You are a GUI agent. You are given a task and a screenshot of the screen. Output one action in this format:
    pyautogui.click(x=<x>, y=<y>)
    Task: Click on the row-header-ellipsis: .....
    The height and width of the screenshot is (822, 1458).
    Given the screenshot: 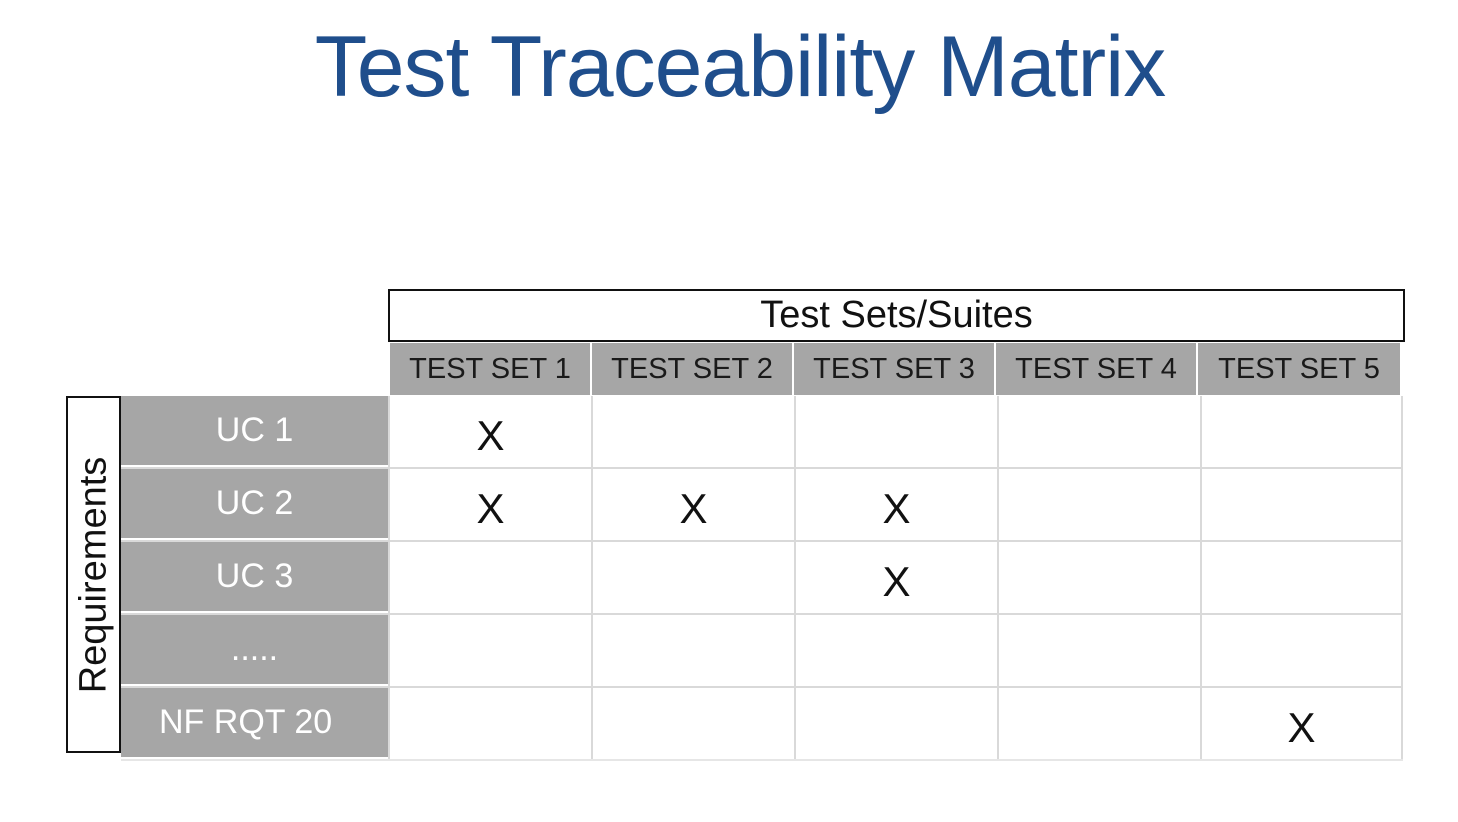 What is the action you would take?
    pyautogui.click(x=254, y=650)
    